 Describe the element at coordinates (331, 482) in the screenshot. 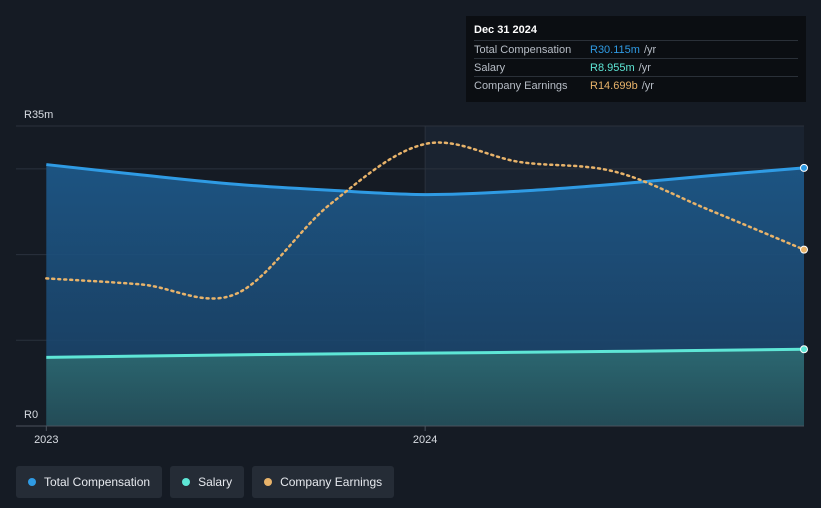

I see `legend-label: Company Earnings` at that location.